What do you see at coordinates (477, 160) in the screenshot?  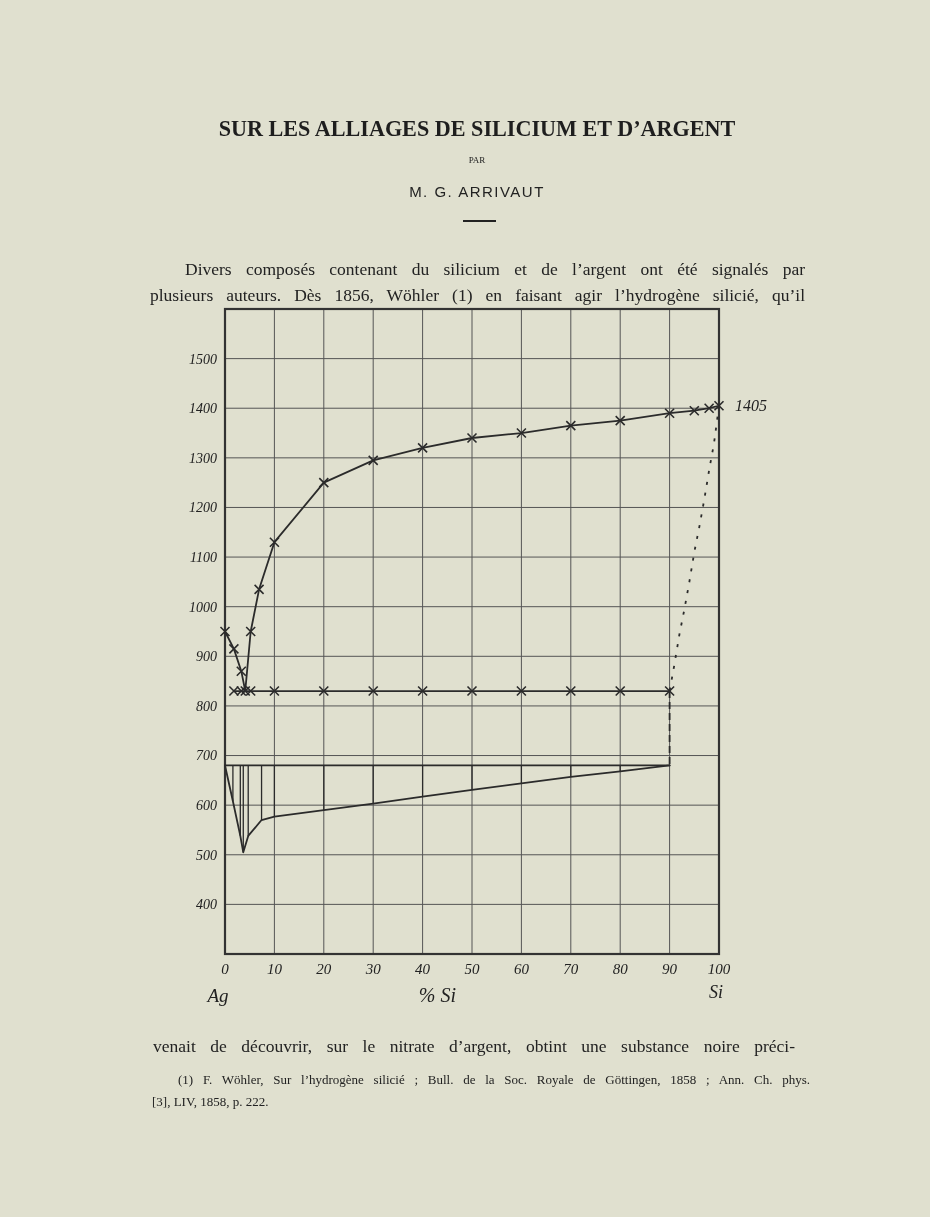 I see `text: PAR` at bounding box center [477, 160].